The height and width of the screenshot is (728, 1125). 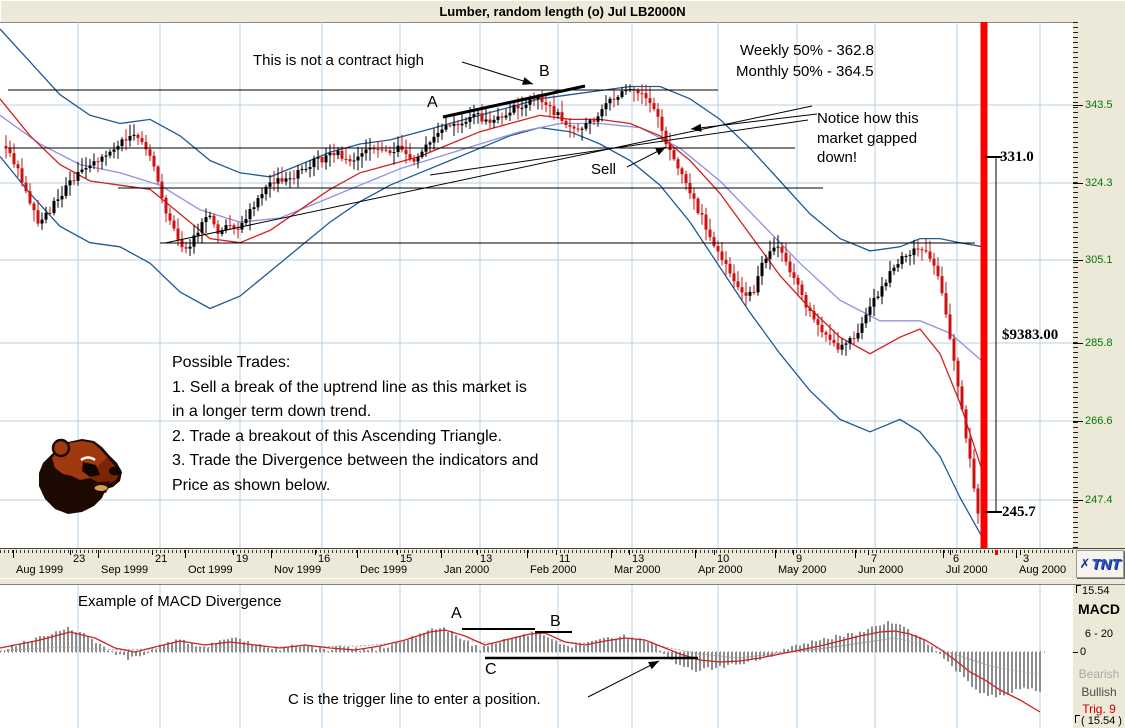 I want to click on title-bar: Lumber, random length (o) Jul LB2000N, so click(x=562, y=11).